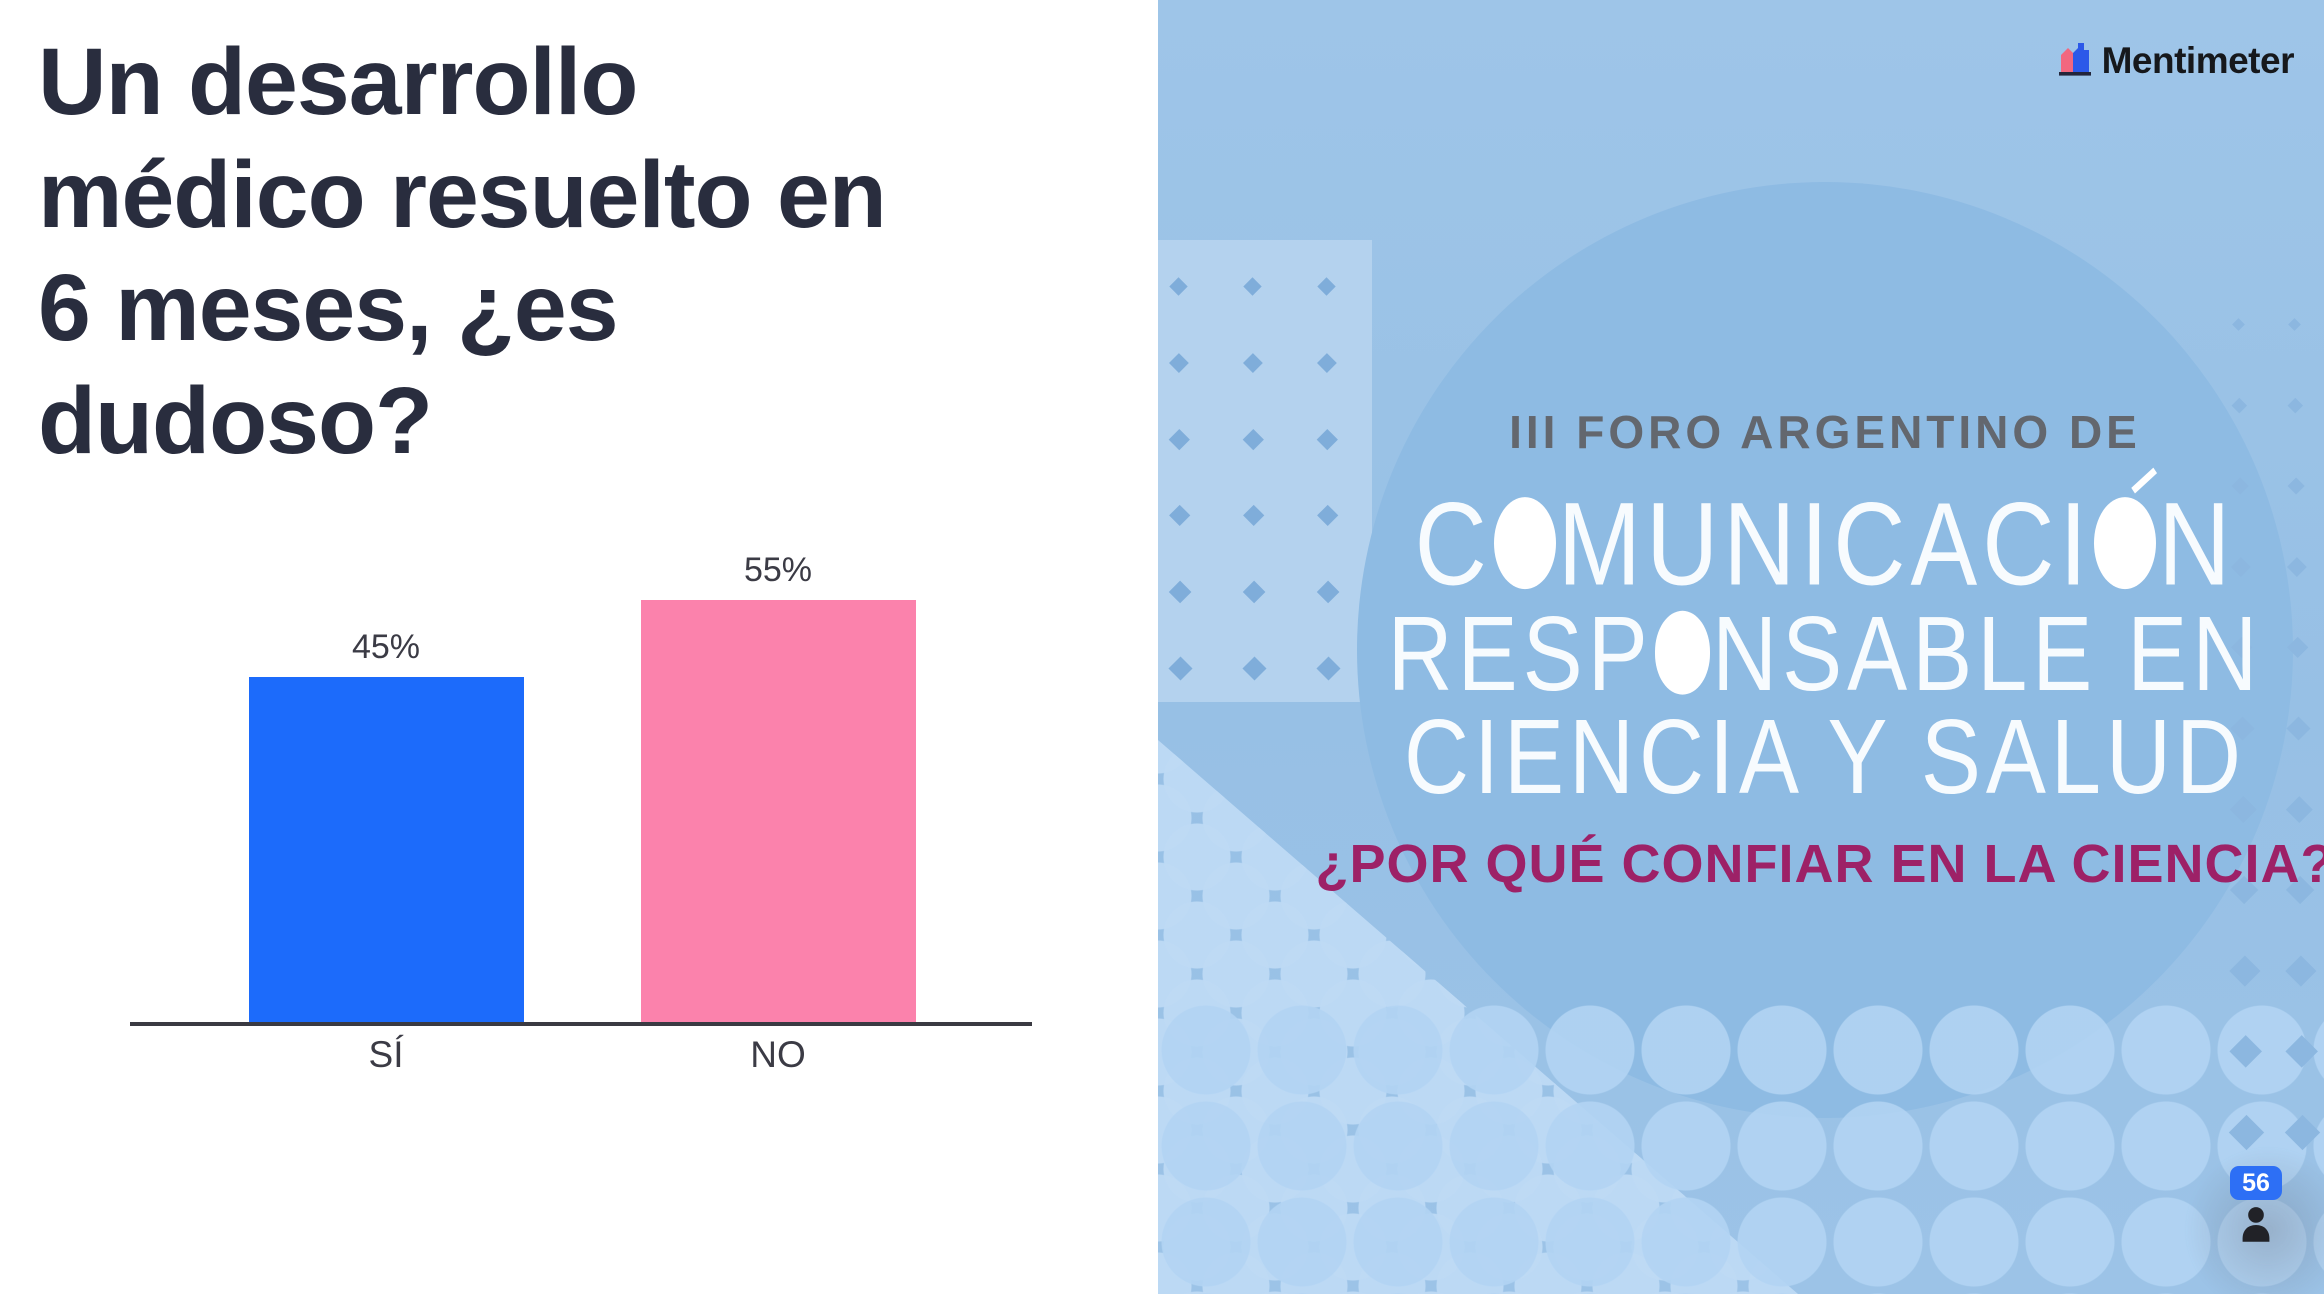 Image resolution: width=2324 pixels, height=1294 pixels. I want to click on bar-chart-category-labels: SÍ NO, so click(581, 1059).